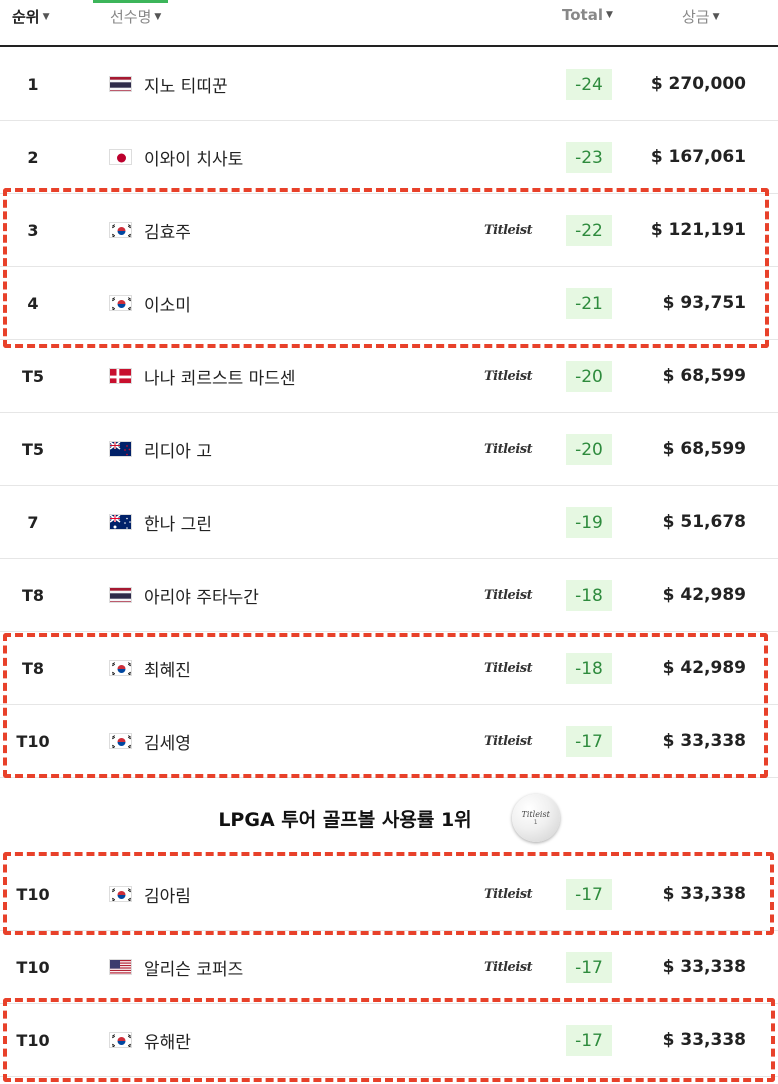 The width and height of the screenshot is (778, 1084). What do you see at coordinates (389, 376) in the screenshot?
I see `table-row: T5 나나 쾨르스트 마드센 Titleist -20 $ 68,599` at bounding box center [389, 376].